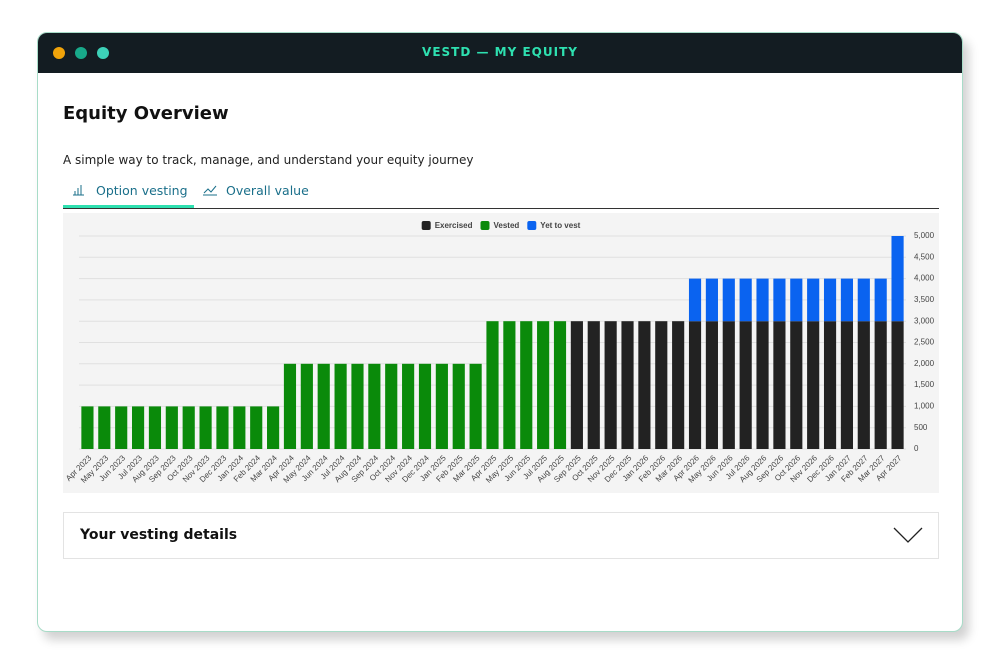 The height and width of the screenshot is (666, 1000). I want to click on active-tab-indicator, so click(128, 206).